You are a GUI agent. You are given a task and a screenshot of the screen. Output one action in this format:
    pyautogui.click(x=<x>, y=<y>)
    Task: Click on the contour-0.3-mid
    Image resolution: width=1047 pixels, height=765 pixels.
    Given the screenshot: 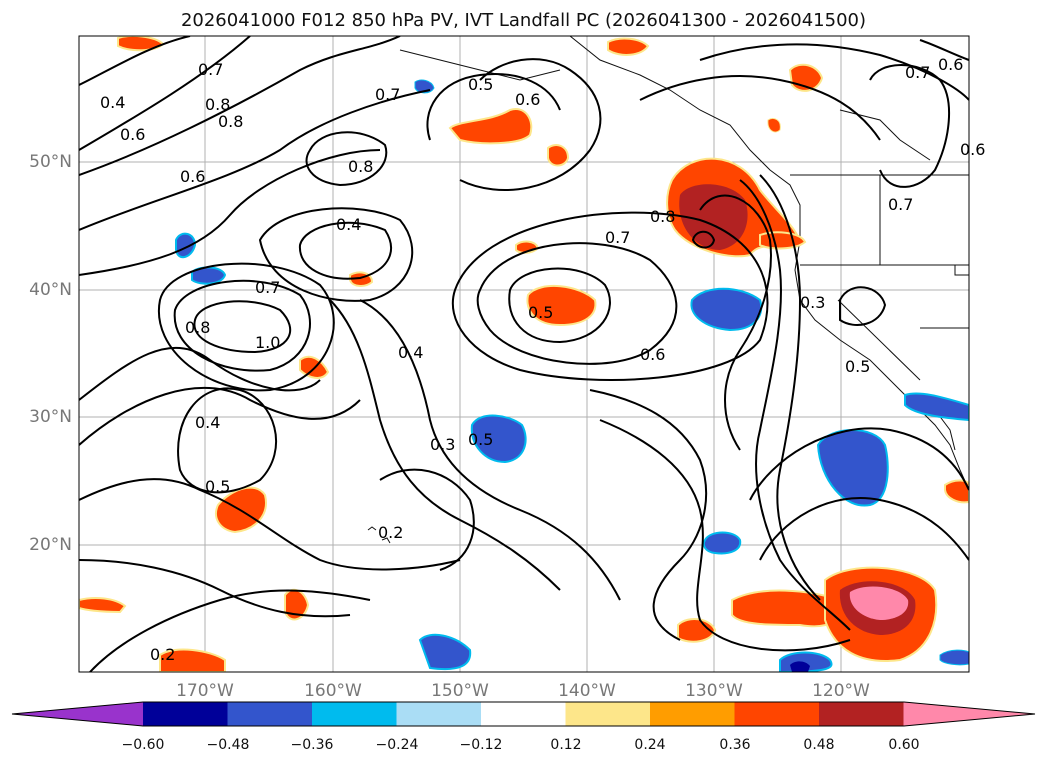 What is the action you would take?
    pyautogui.click(x=490, y=450)
    